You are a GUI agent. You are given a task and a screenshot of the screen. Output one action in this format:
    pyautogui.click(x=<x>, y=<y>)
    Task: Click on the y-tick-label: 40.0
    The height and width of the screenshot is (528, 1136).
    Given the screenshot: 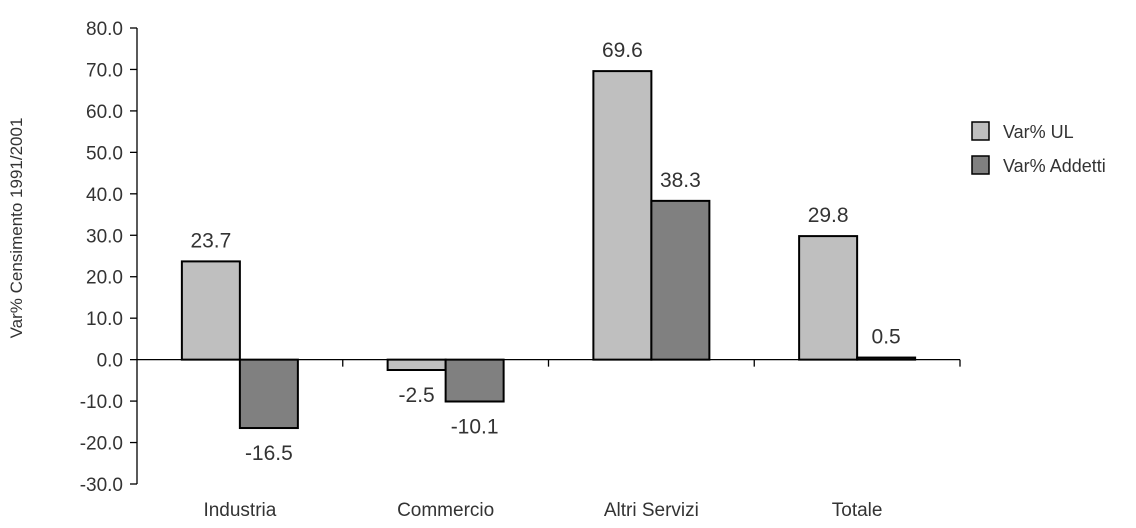 What is the action you would take?
    pyautogui.click(x=104, y=195)
    